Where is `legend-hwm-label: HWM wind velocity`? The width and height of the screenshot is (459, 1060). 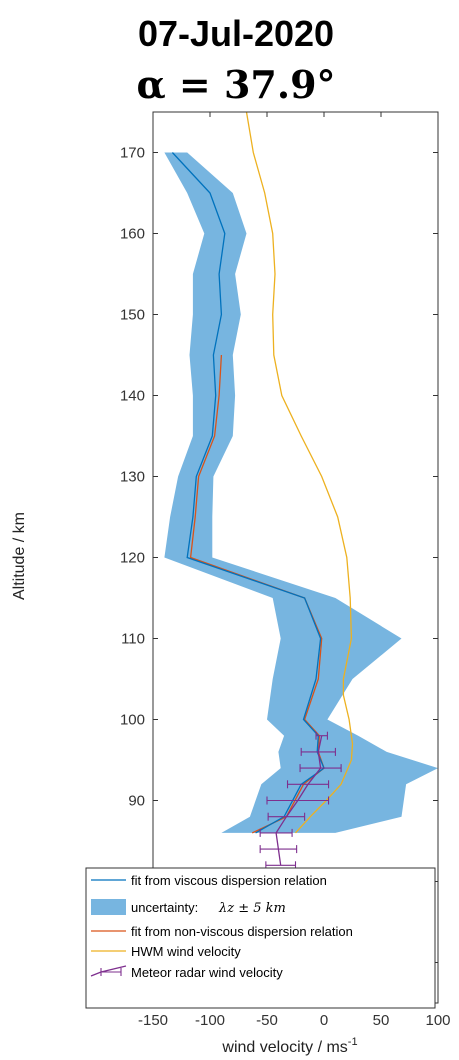 legend-hwm-label: HWM wind velocity is located at coordinates (186, 951).